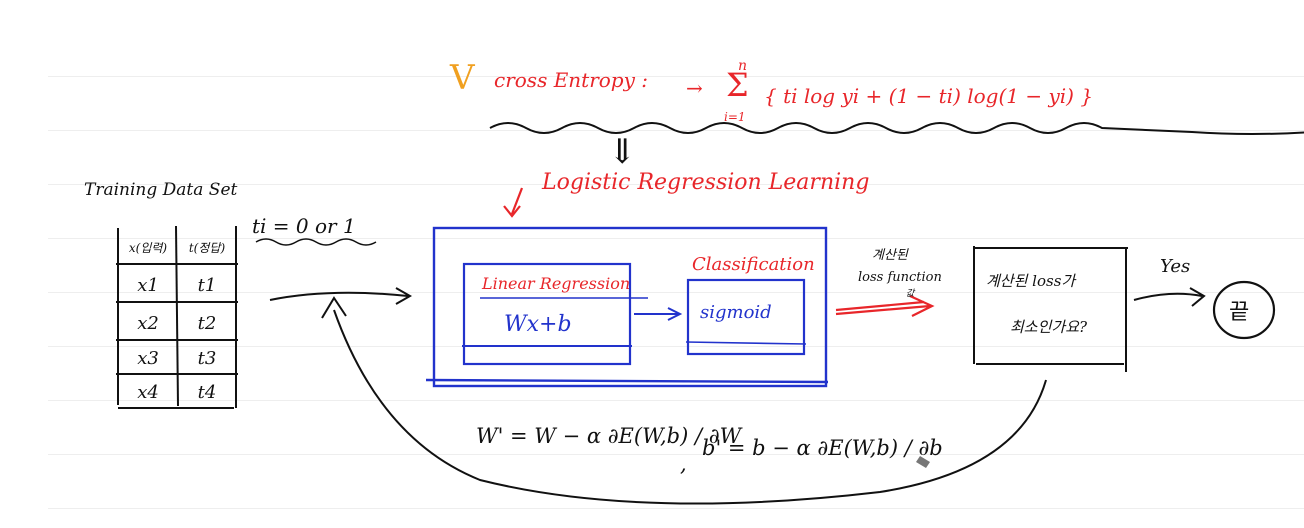 This screenshot has width=1304, height=528. What do you see at coordinates (753, 264) in the screenshot?
I see `classification-title: Classification` at bounding box center [753, 264].